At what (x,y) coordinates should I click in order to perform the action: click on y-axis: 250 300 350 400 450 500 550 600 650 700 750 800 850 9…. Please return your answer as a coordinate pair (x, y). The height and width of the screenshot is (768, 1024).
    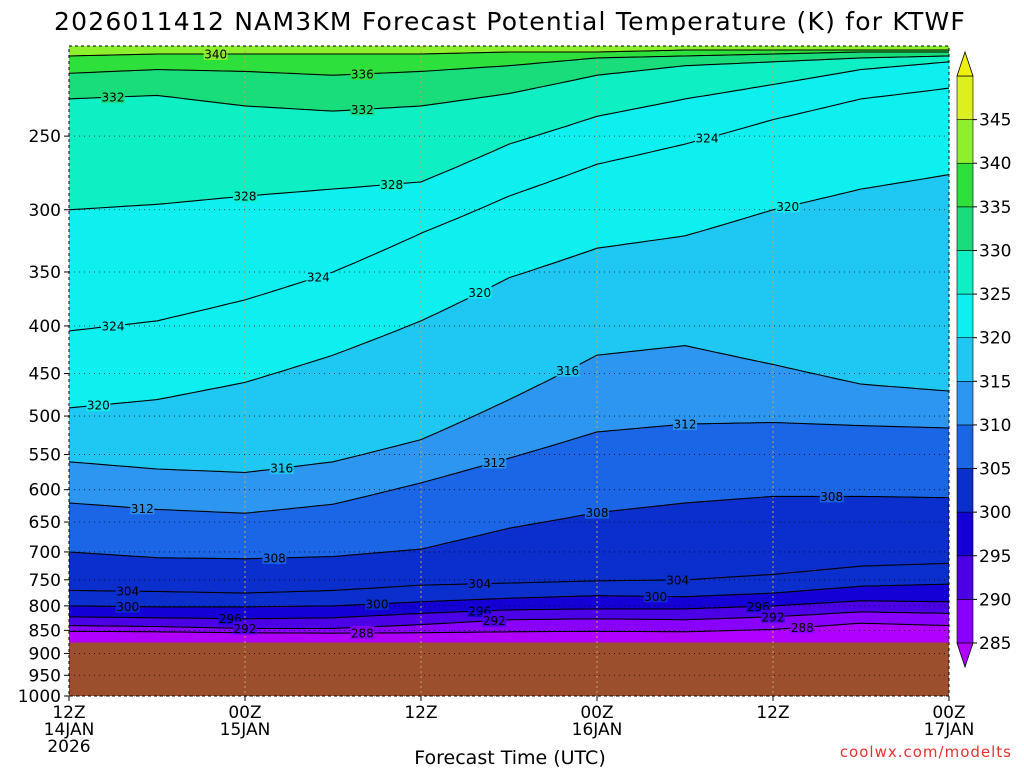
    Looking at the image, I should click on (43, 417).